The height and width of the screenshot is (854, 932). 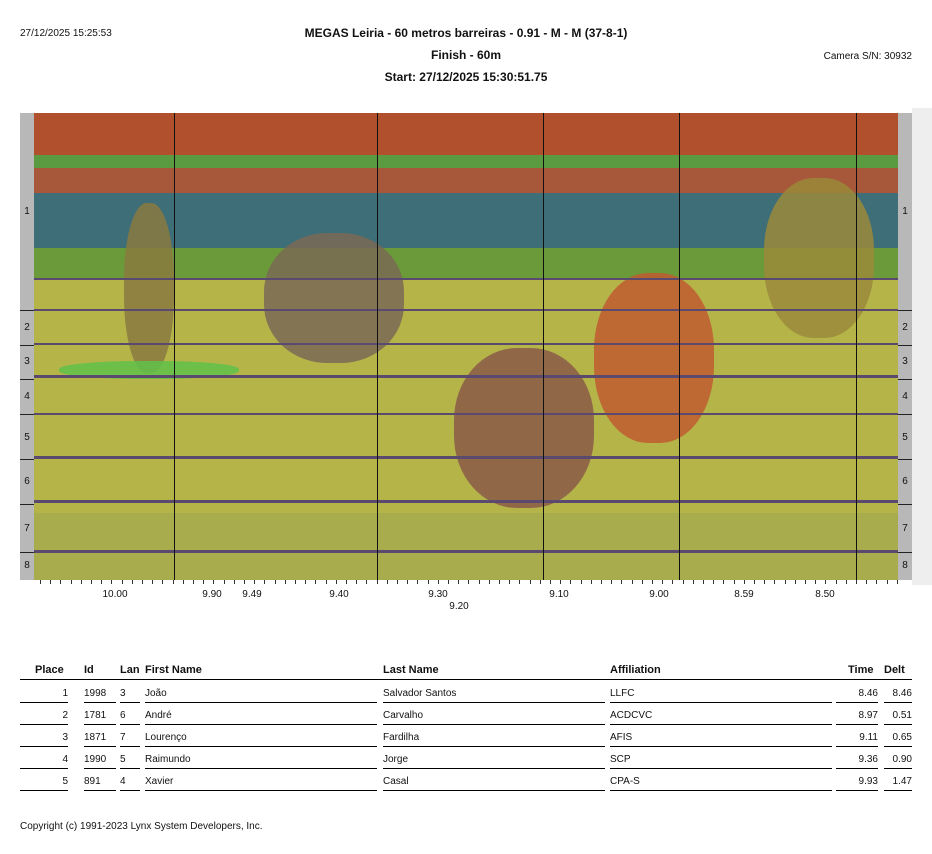 What do you see at coordinates (130, 695) in the screenshot?
I see `table-cell-lan: 3` at bounding box center [130, 695].